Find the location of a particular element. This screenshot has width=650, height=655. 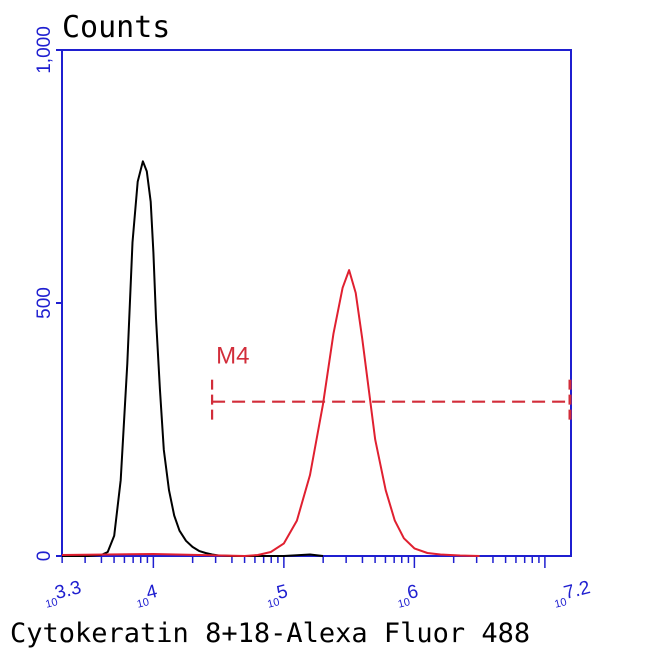

x-tick-label: 107.2 is located at coordinates (573, 594).